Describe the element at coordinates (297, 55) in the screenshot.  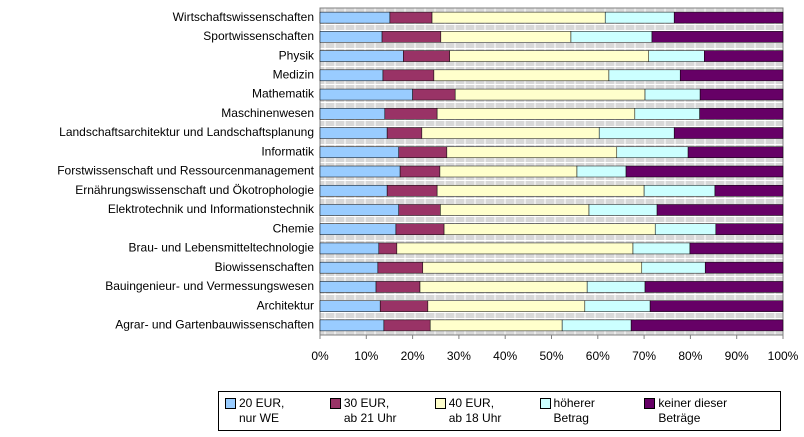
I see `y-tick-label: Physik` at that location.